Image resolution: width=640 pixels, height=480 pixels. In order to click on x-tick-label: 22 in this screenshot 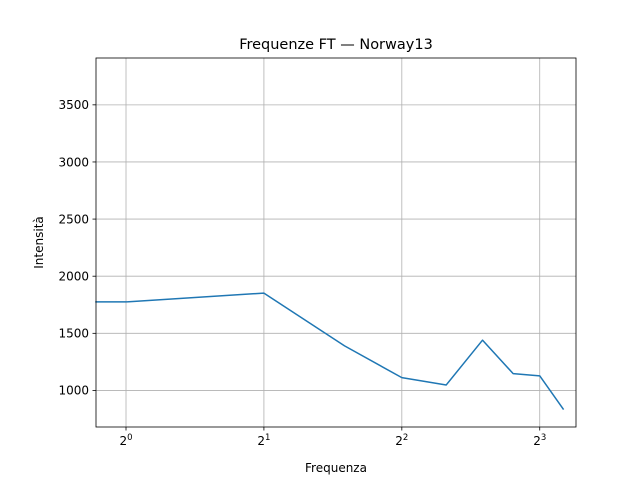, I will do `click(401, 440)`.